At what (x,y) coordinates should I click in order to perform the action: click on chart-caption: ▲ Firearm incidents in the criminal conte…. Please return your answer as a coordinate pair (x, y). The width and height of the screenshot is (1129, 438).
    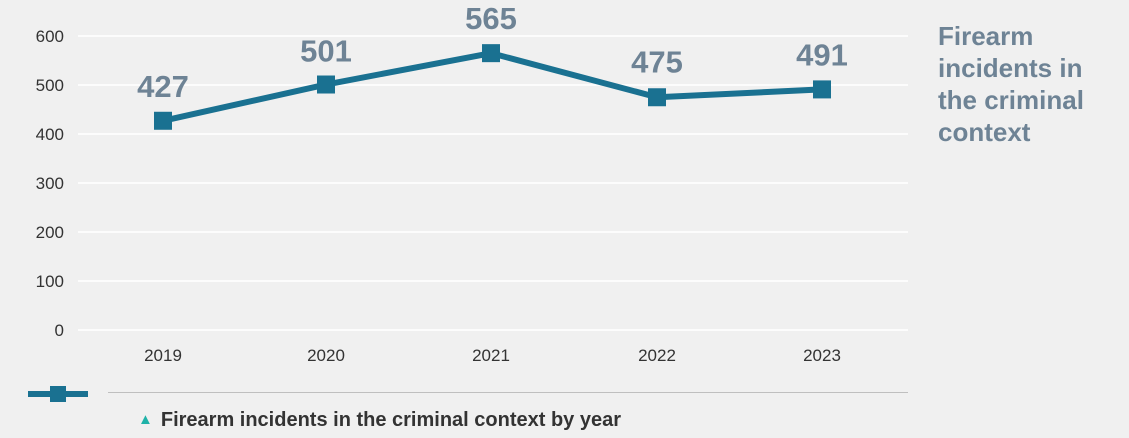
    Looking at the image, I should click on (379, 420).